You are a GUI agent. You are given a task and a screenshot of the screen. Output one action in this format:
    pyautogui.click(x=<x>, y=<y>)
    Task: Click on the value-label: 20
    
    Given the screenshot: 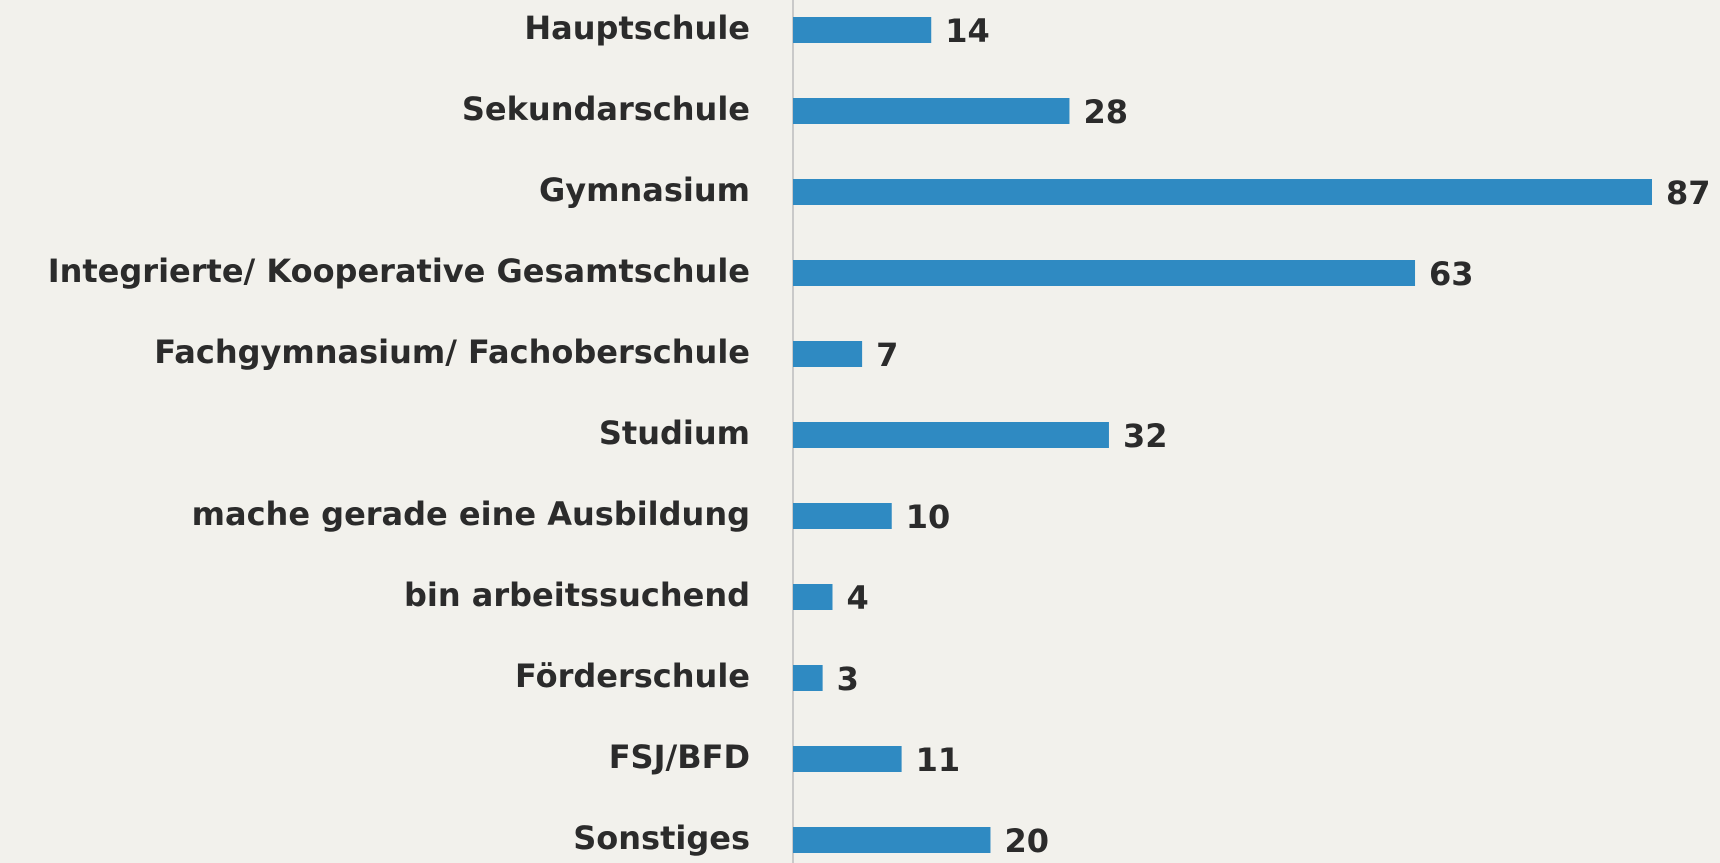 What is the action you would take?
    pyautogui.click(x=1026, y=841)
    